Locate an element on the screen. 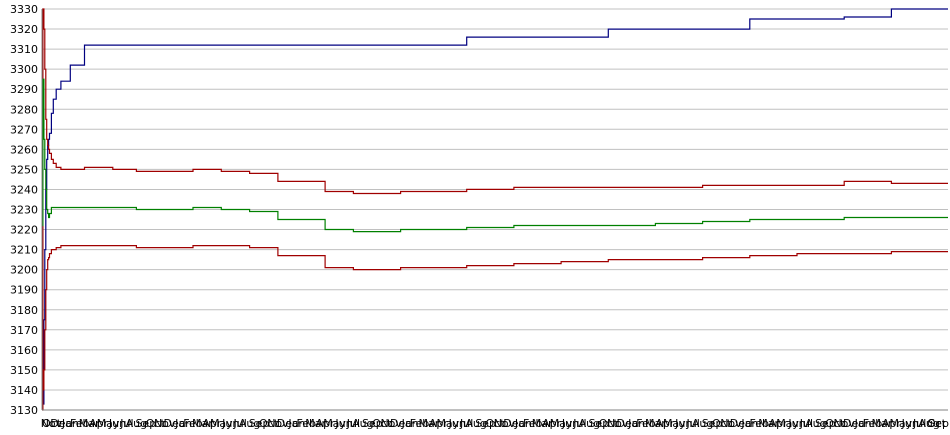 This screenshot has height=435, width=950. y-tick-label: 3190 is located at coordinates (24, 290).